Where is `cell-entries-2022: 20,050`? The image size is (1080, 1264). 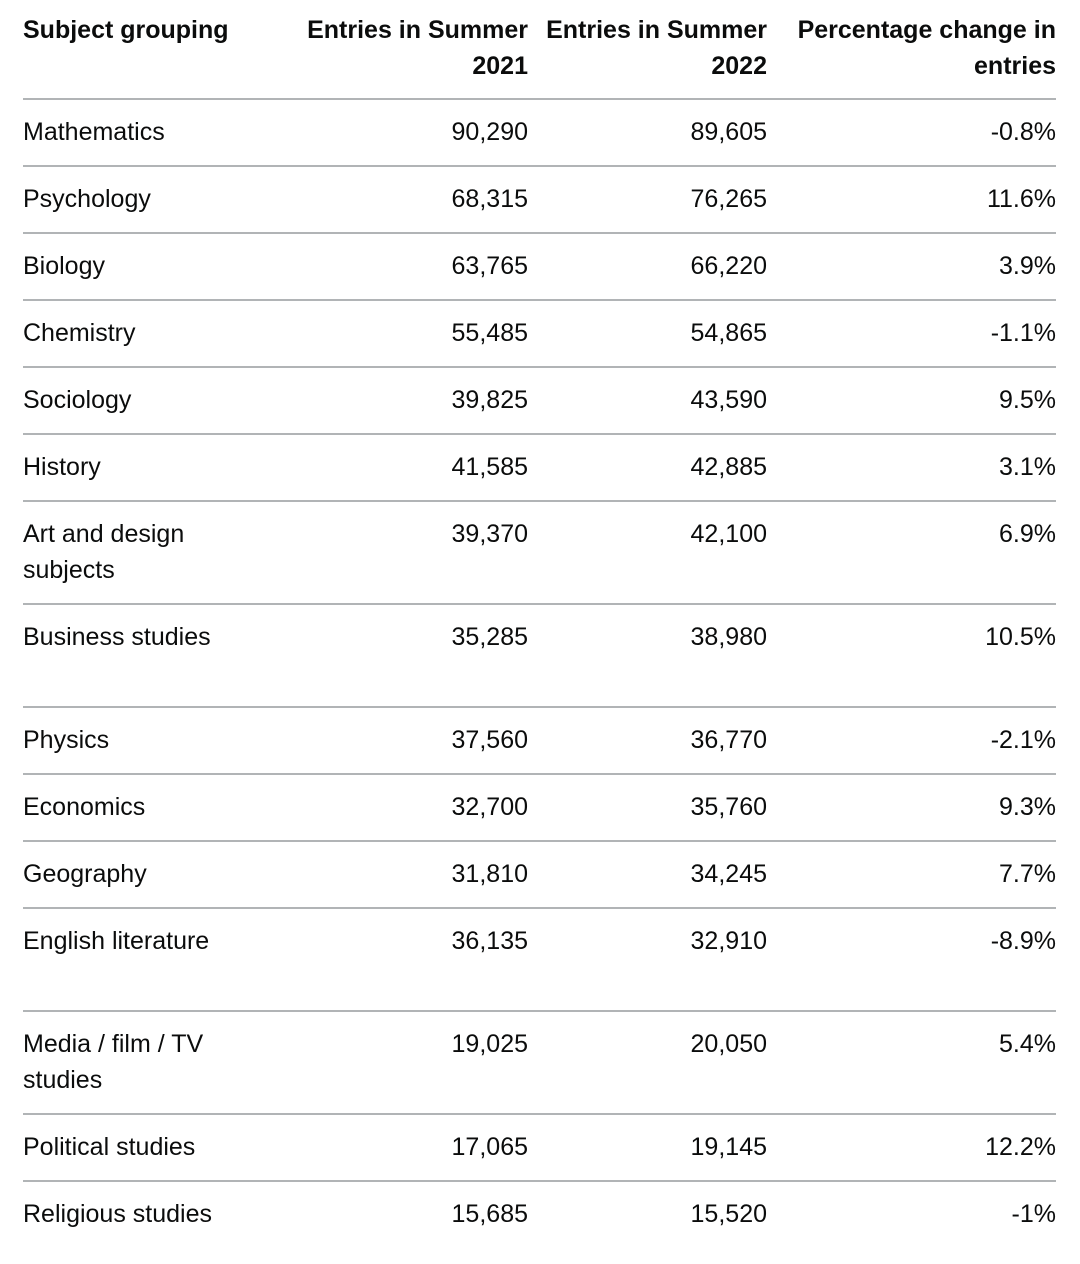
cell-entries-2022: 20,050 is located at coordinates (728, 1044).